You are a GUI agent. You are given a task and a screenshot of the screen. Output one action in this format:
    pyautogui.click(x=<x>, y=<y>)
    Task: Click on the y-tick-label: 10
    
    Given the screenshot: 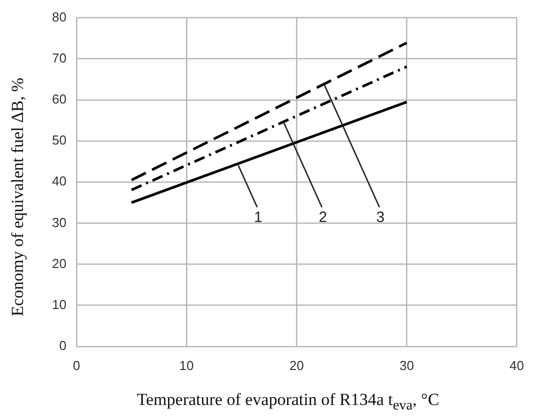 What is the action you would take?
    pyautogui.click(x=59, y=304)
    